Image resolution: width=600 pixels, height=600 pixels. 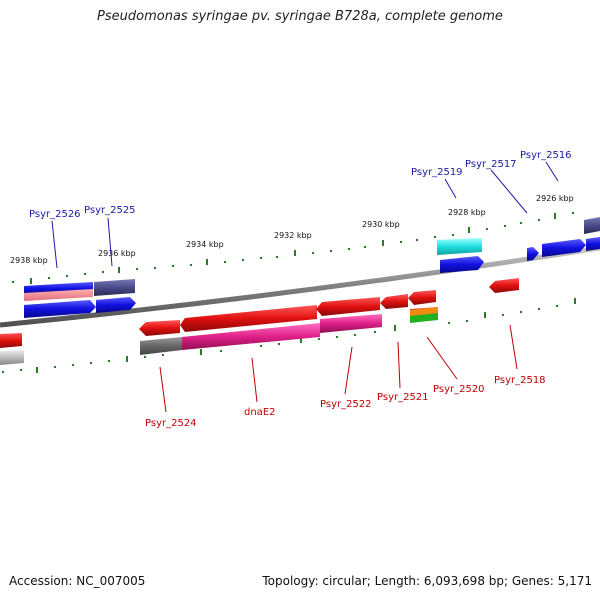 What do you see at coordinates (77, 581) in the screenshot?
I see `accession-text: Accession: NC_007005` at bounding box center [77, 581].